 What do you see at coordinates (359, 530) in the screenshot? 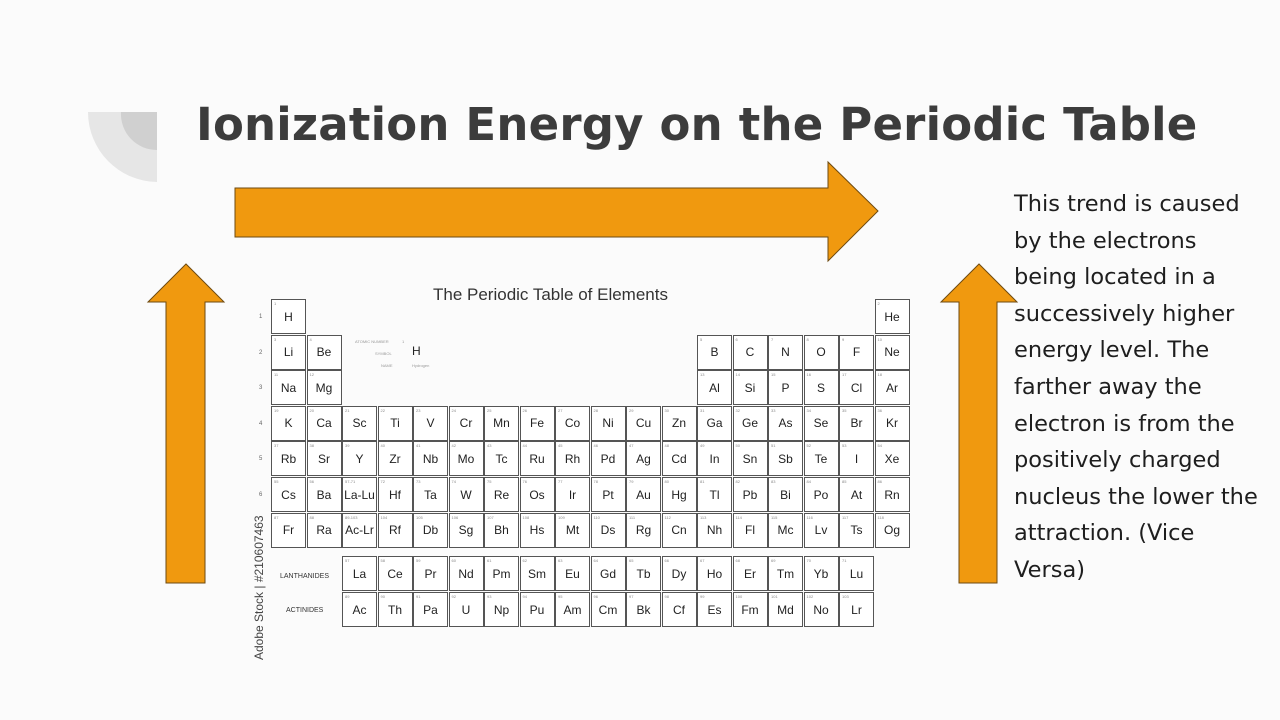
I see `element-symbol: Ac-Lr` at bounding box center [359, 530].